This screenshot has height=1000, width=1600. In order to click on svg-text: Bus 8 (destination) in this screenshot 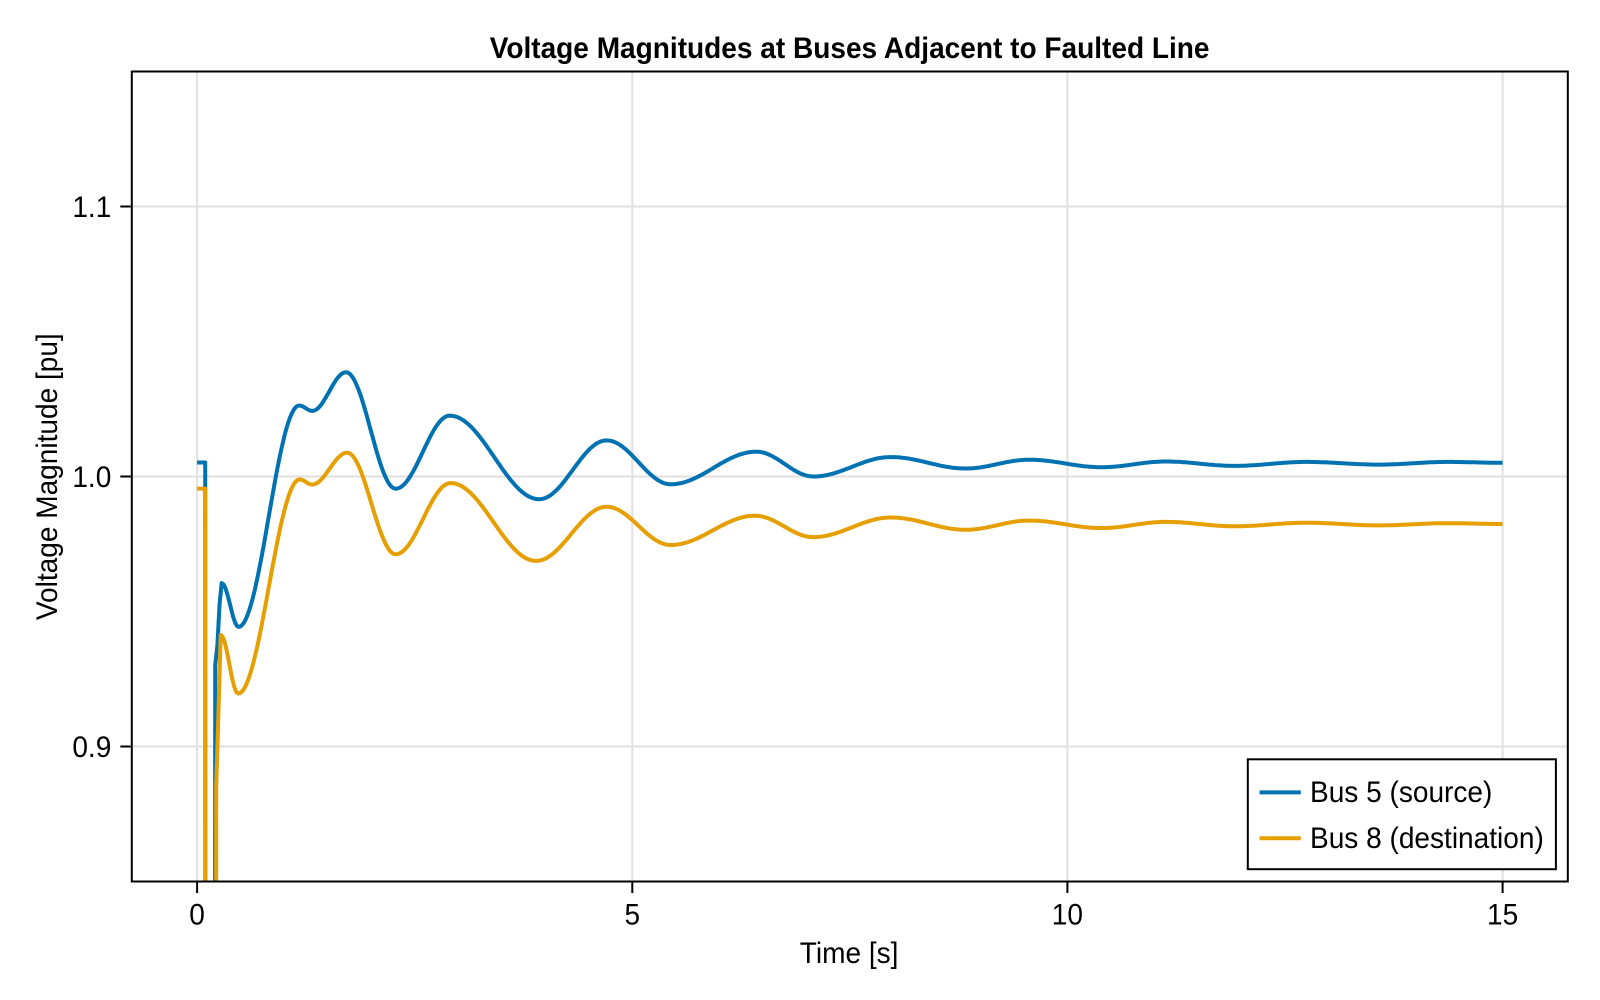, I will do `click(1427, 838)`.